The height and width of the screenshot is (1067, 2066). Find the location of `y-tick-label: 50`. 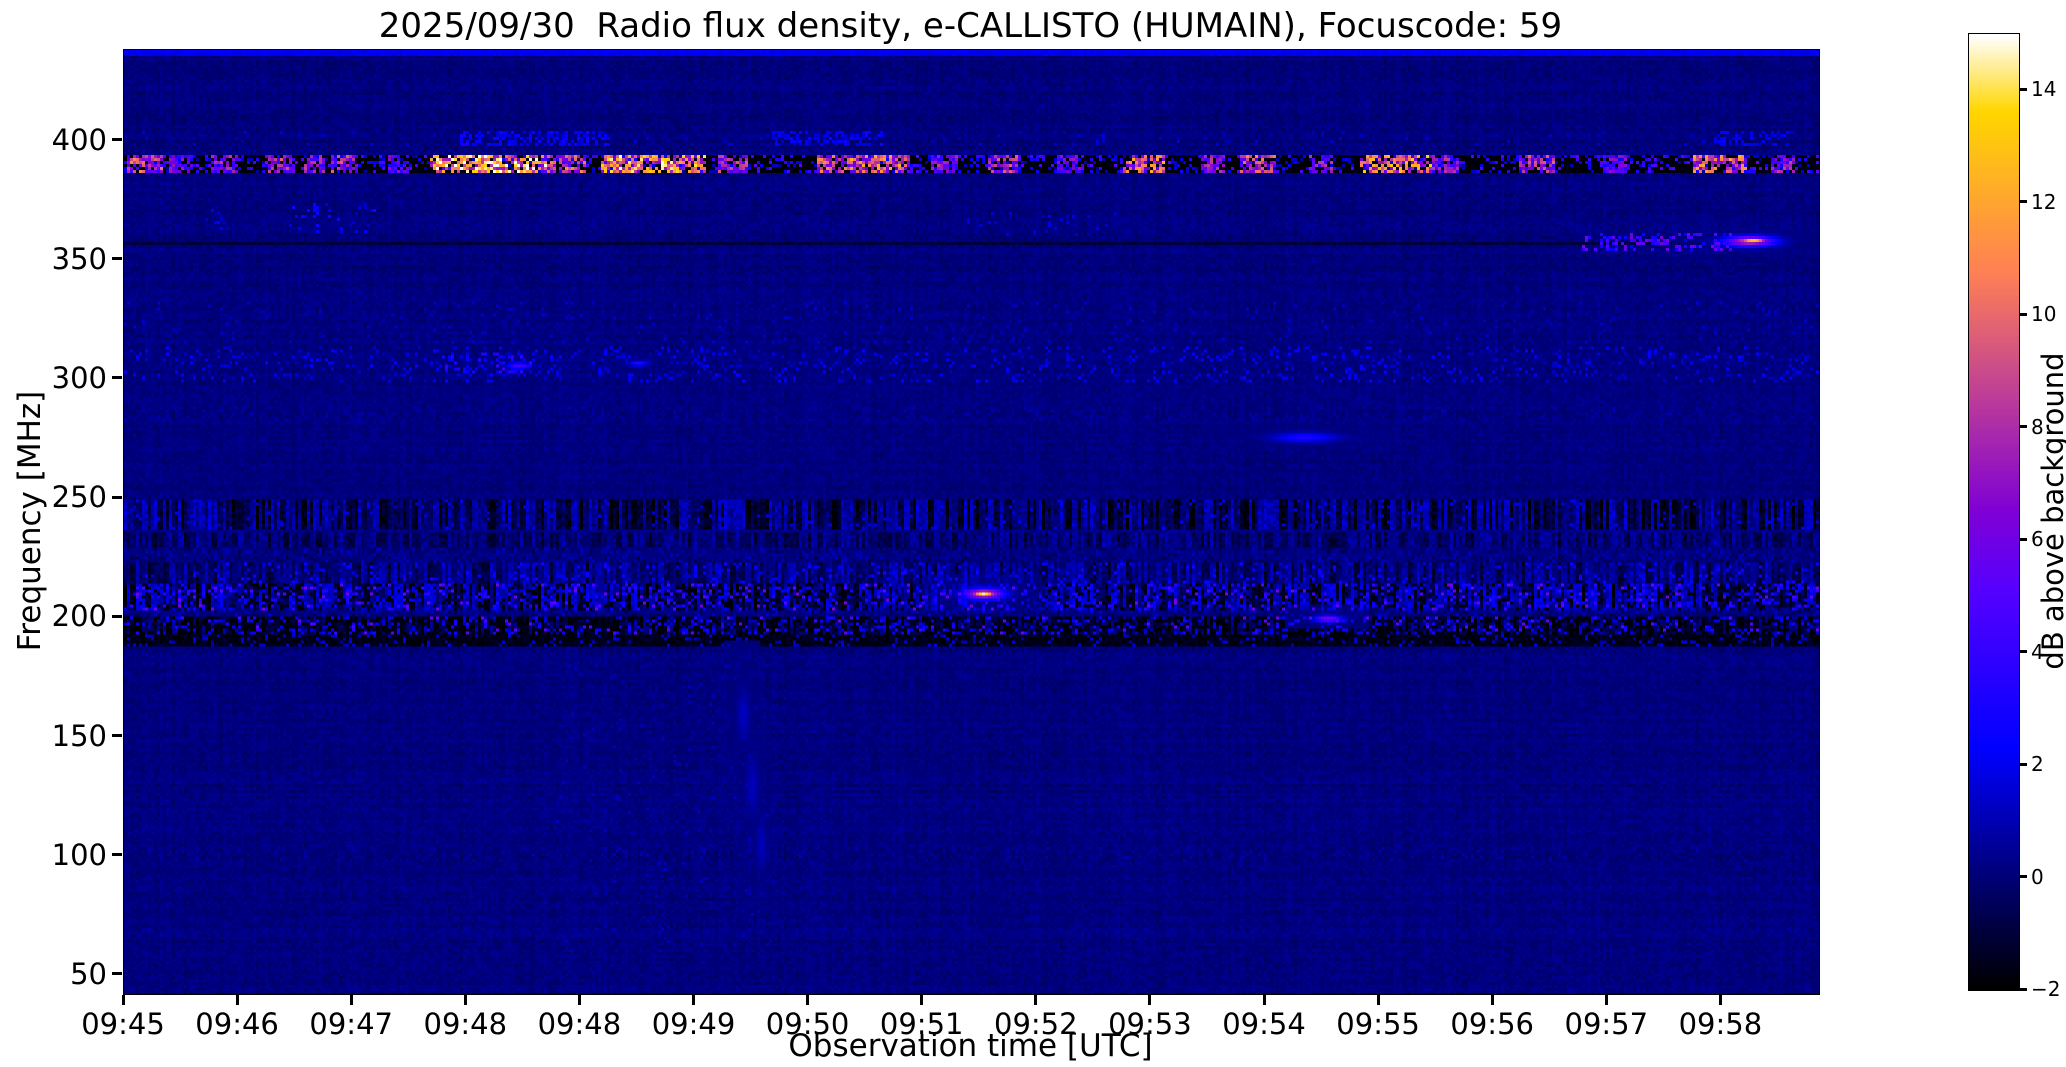

y-tick-label: 50 is located at coordinates (88, 973).